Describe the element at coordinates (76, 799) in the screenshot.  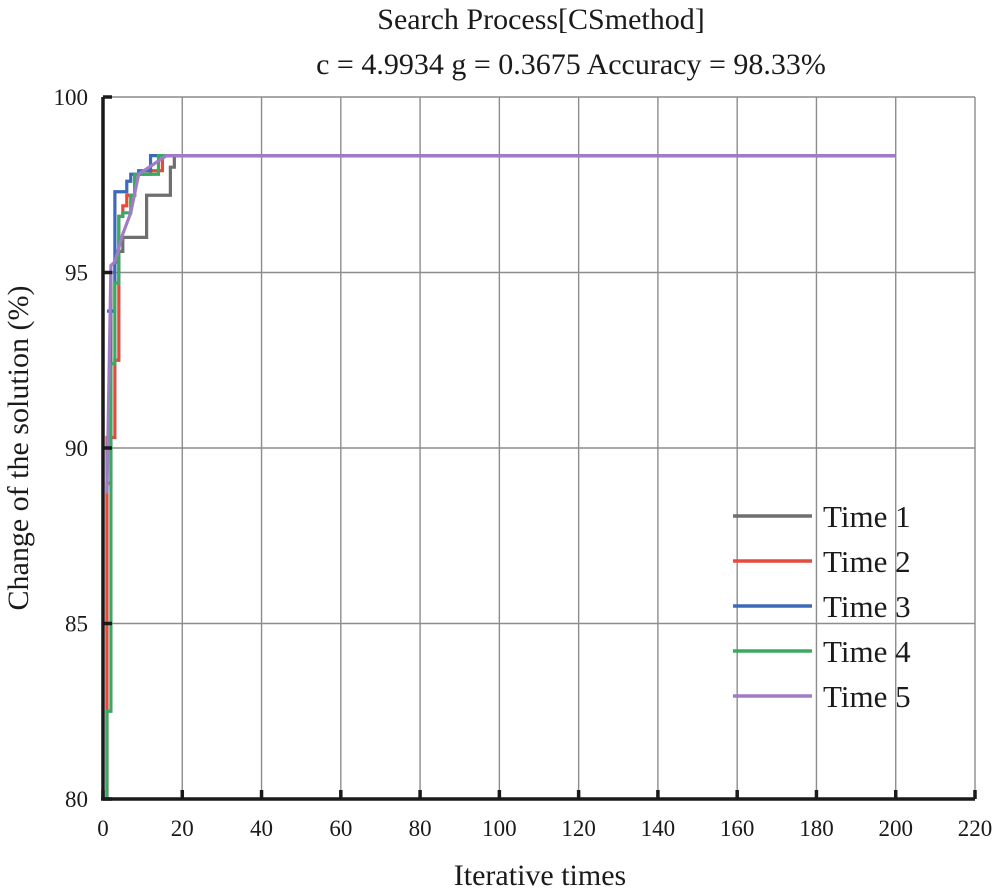
I see `y-tick-label: 80` at that location.